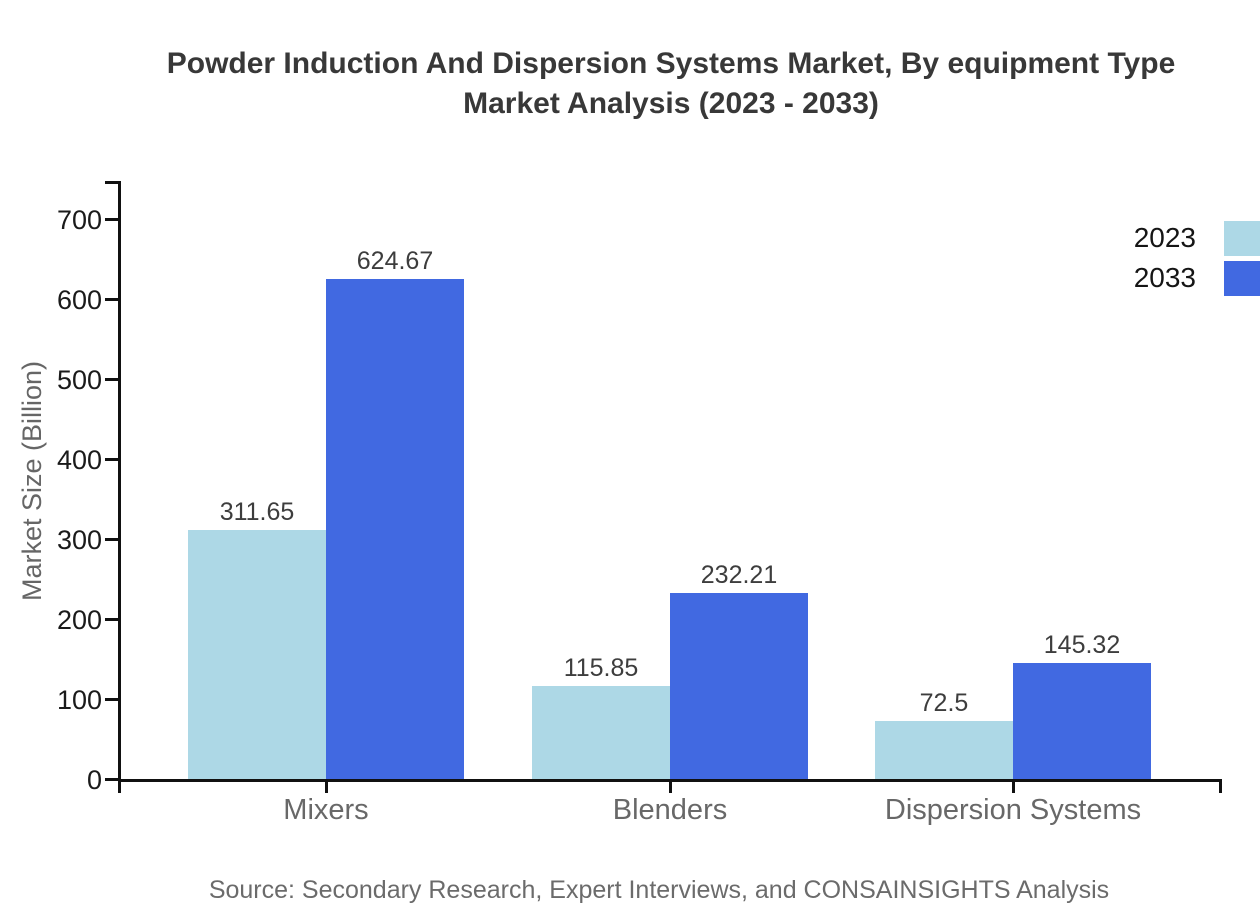 The width and height of the screenshot is (1260, 920). Describe the element at coordinates (670, 810) in the screenshot. I see `x-category-label-1: Blenders` at that location.